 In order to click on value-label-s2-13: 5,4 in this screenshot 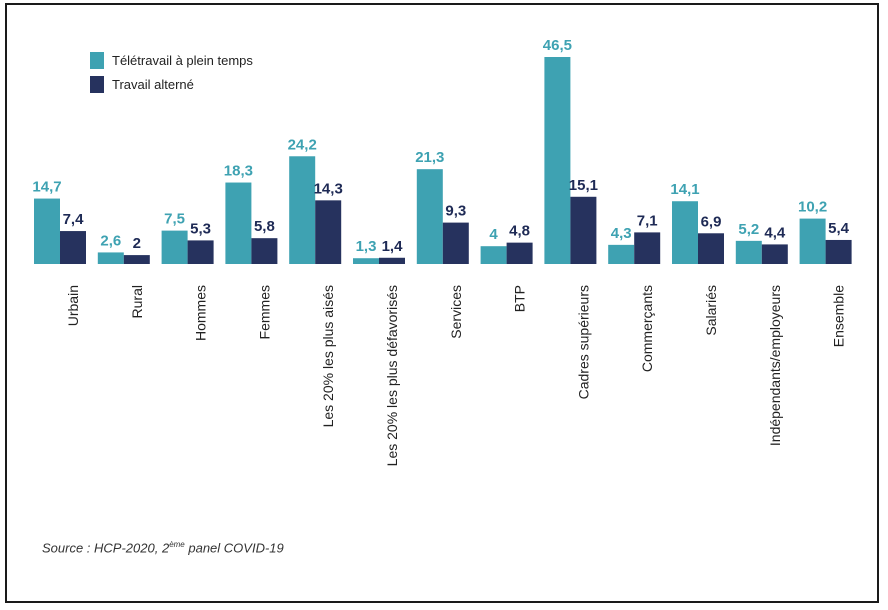, I will do `click(839, 228)`.